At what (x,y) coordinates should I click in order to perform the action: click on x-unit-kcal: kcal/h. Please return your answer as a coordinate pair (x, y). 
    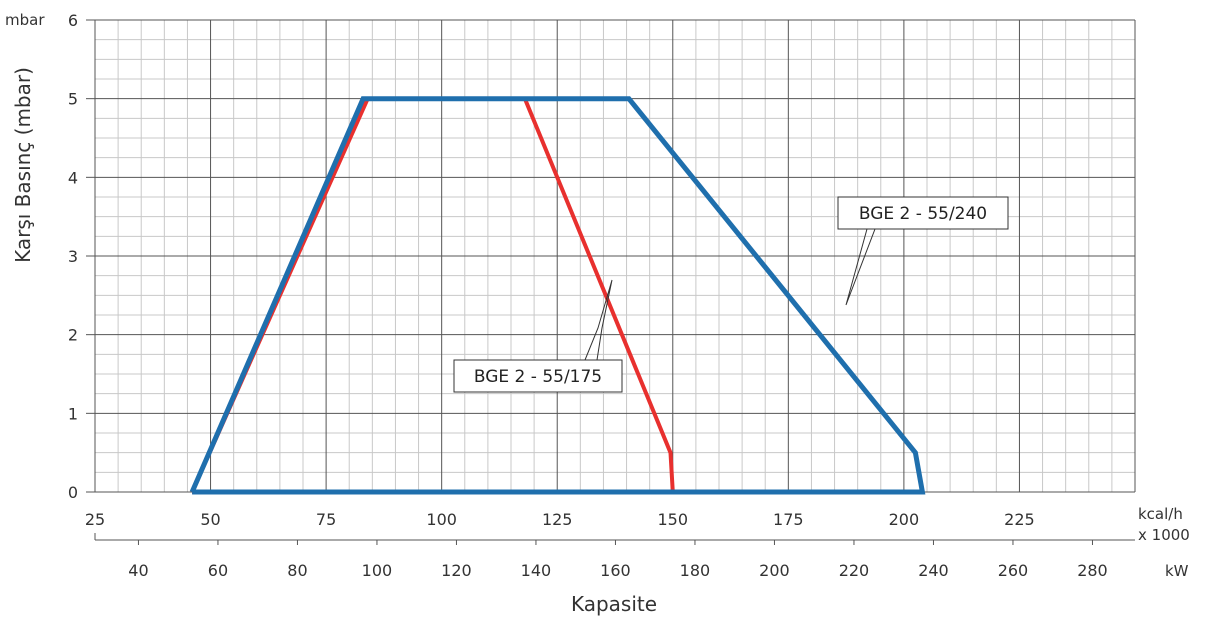
    Looking at the image, I should click on (1160, 514).